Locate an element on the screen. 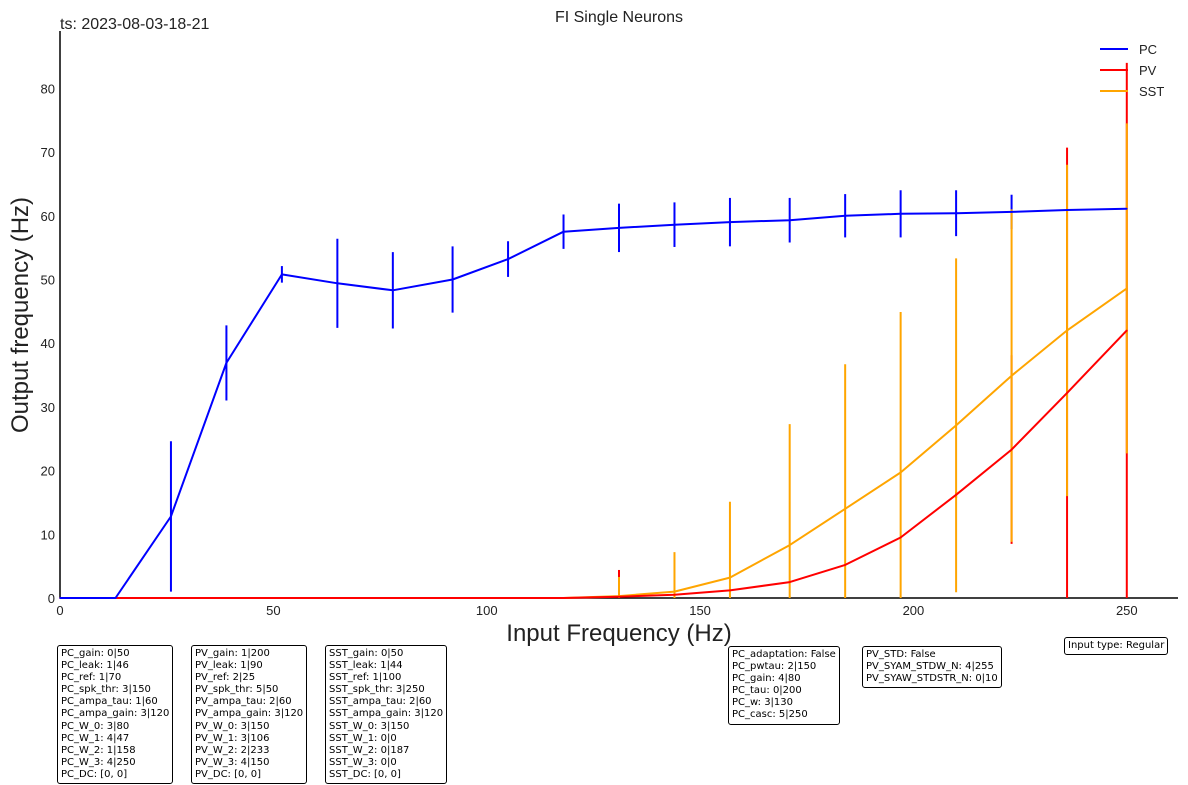  y-tick-label: 70 is located at coordinates (48, 152).